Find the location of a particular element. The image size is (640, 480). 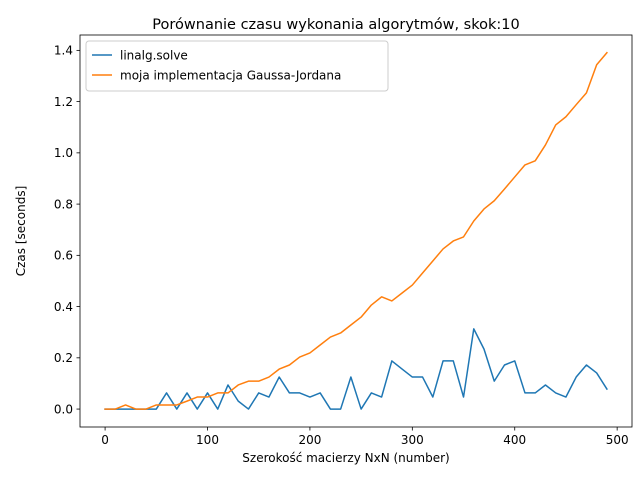

x-tick-label-1: 100 is located at coordinates (207, 440).